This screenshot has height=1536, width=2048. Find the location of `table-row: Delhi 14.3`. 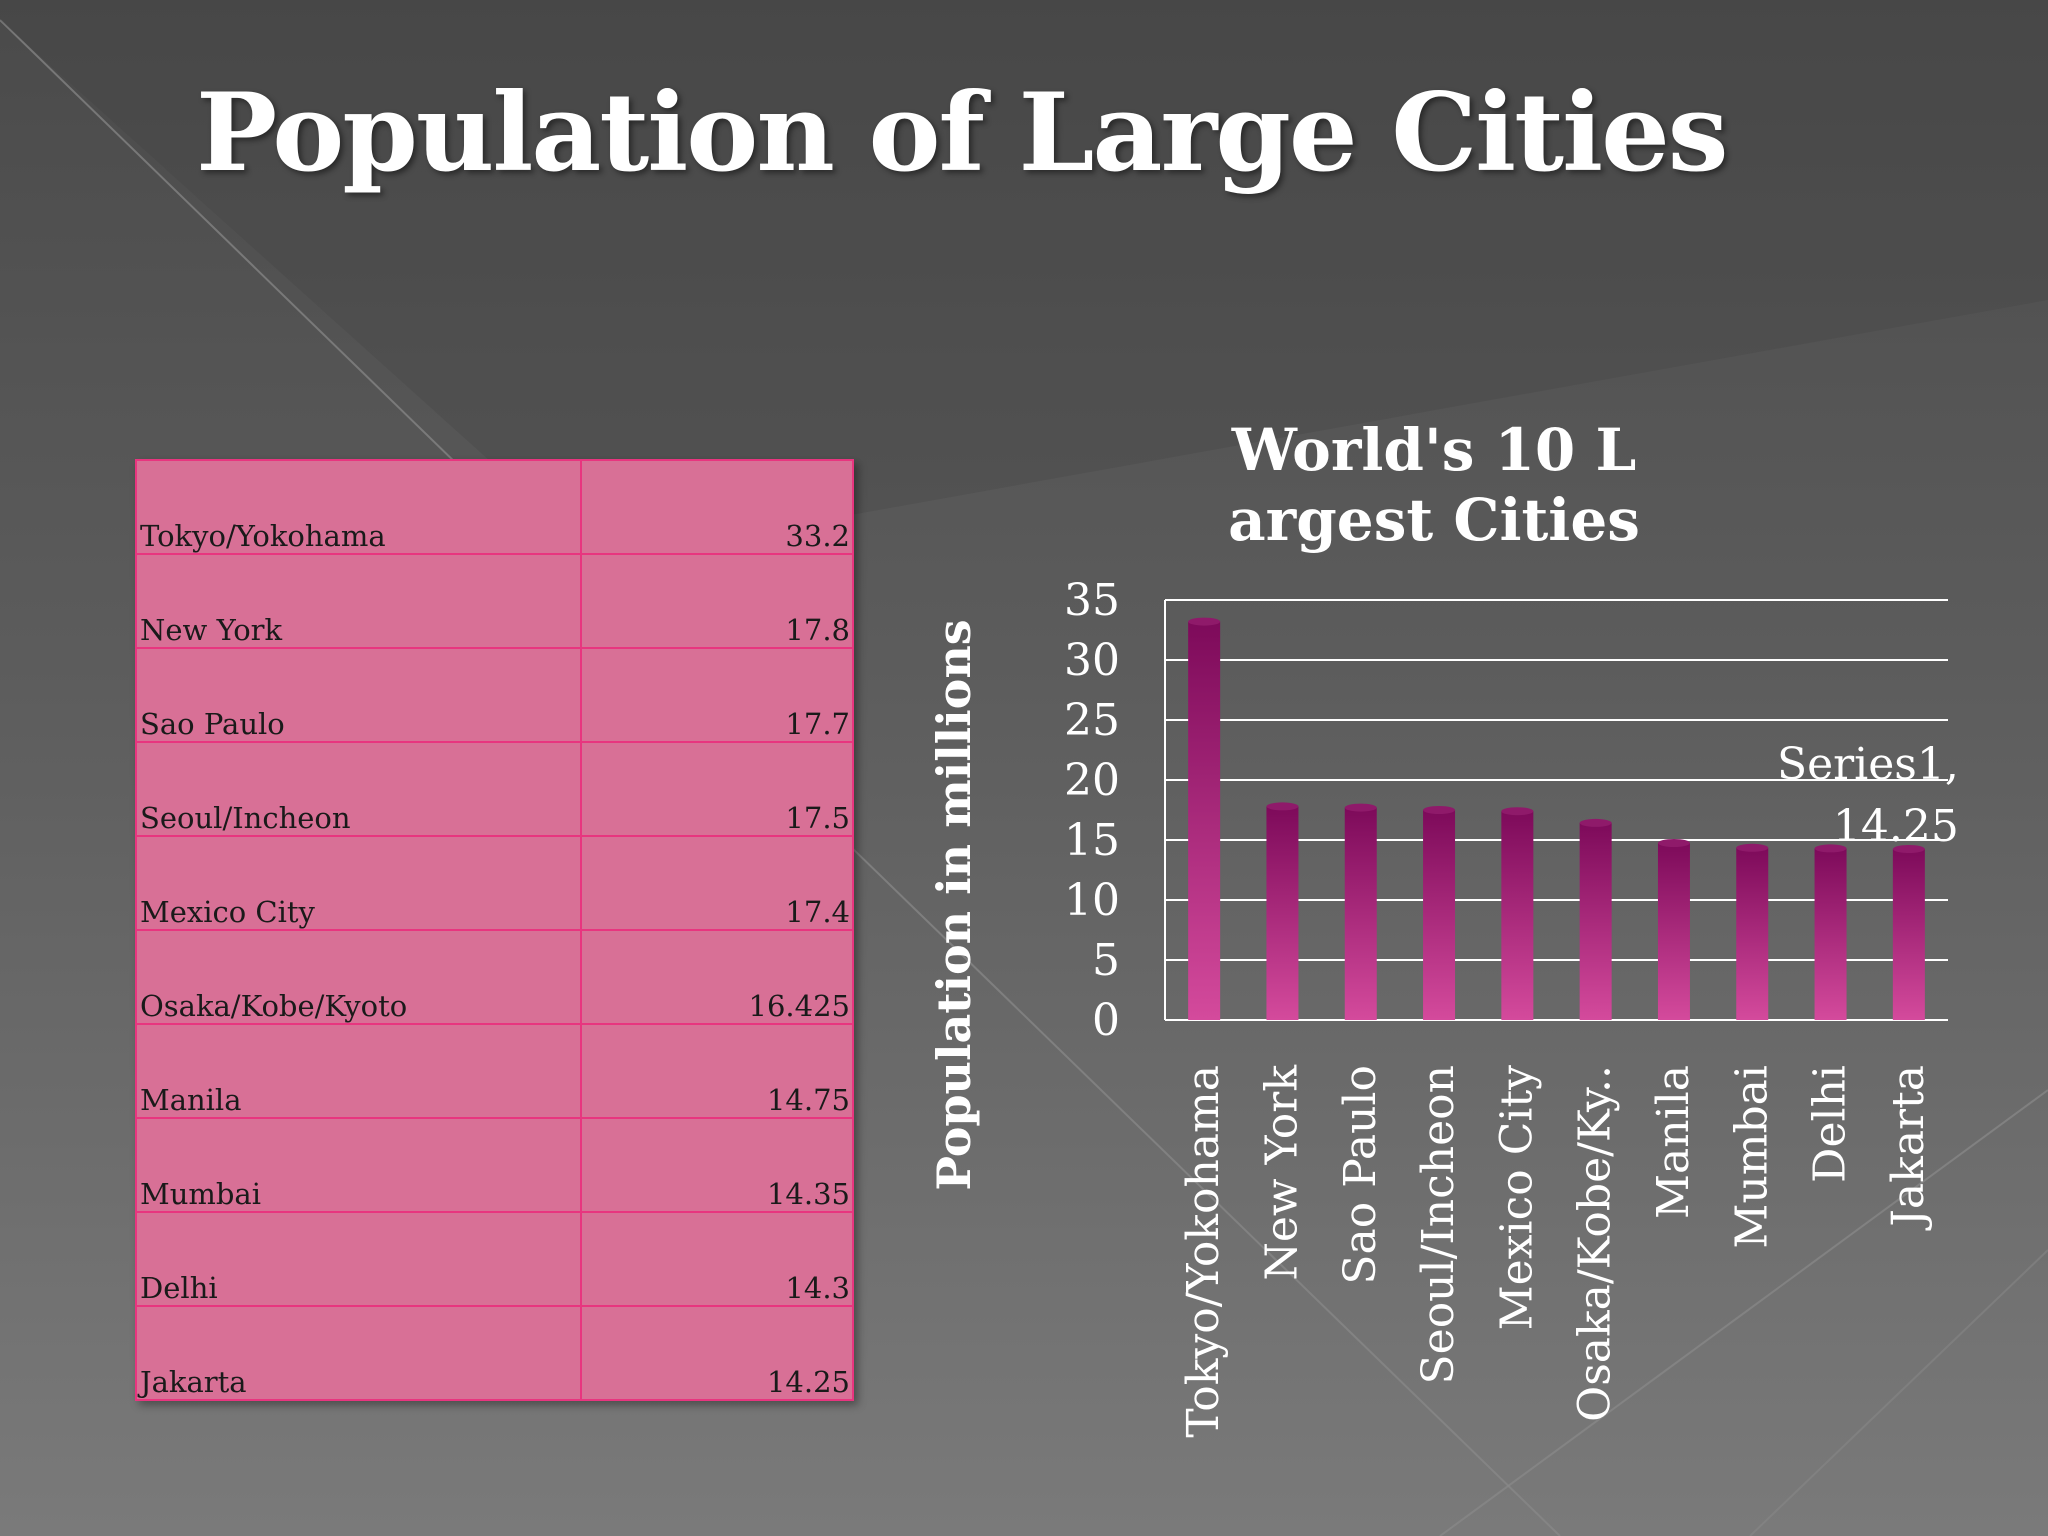

table-row: Delhi 14.3 is located at coordinates (494, 1259).